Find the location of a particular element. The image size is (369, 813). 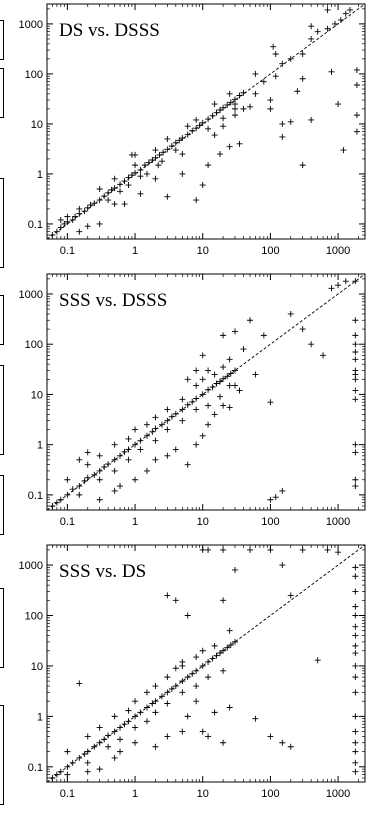

y-tick-label: 10 is located at coordinates (37, 395).